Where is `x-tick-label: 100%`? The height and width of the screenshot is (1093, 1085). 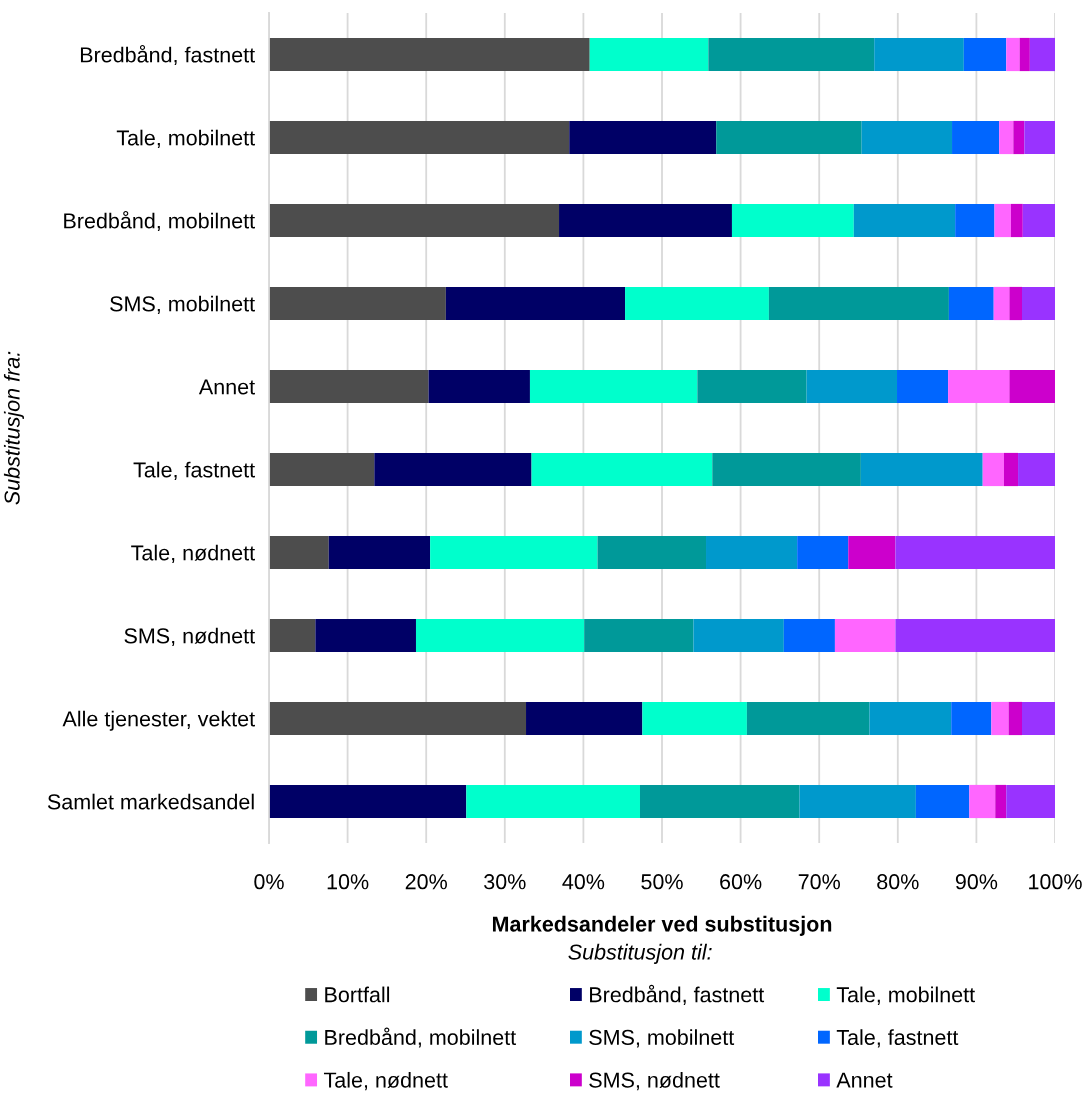 x-tick-label: 100% is located at coordinates (1055, 882).